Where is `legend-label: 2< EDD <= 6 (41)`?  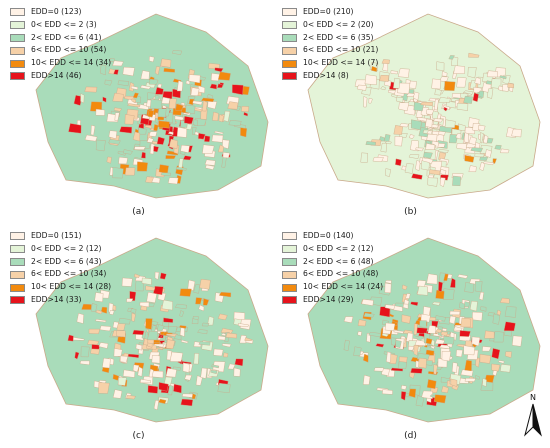
legend-label: 2< EDD <= 6 (41) is located at coordinates (66, 37).